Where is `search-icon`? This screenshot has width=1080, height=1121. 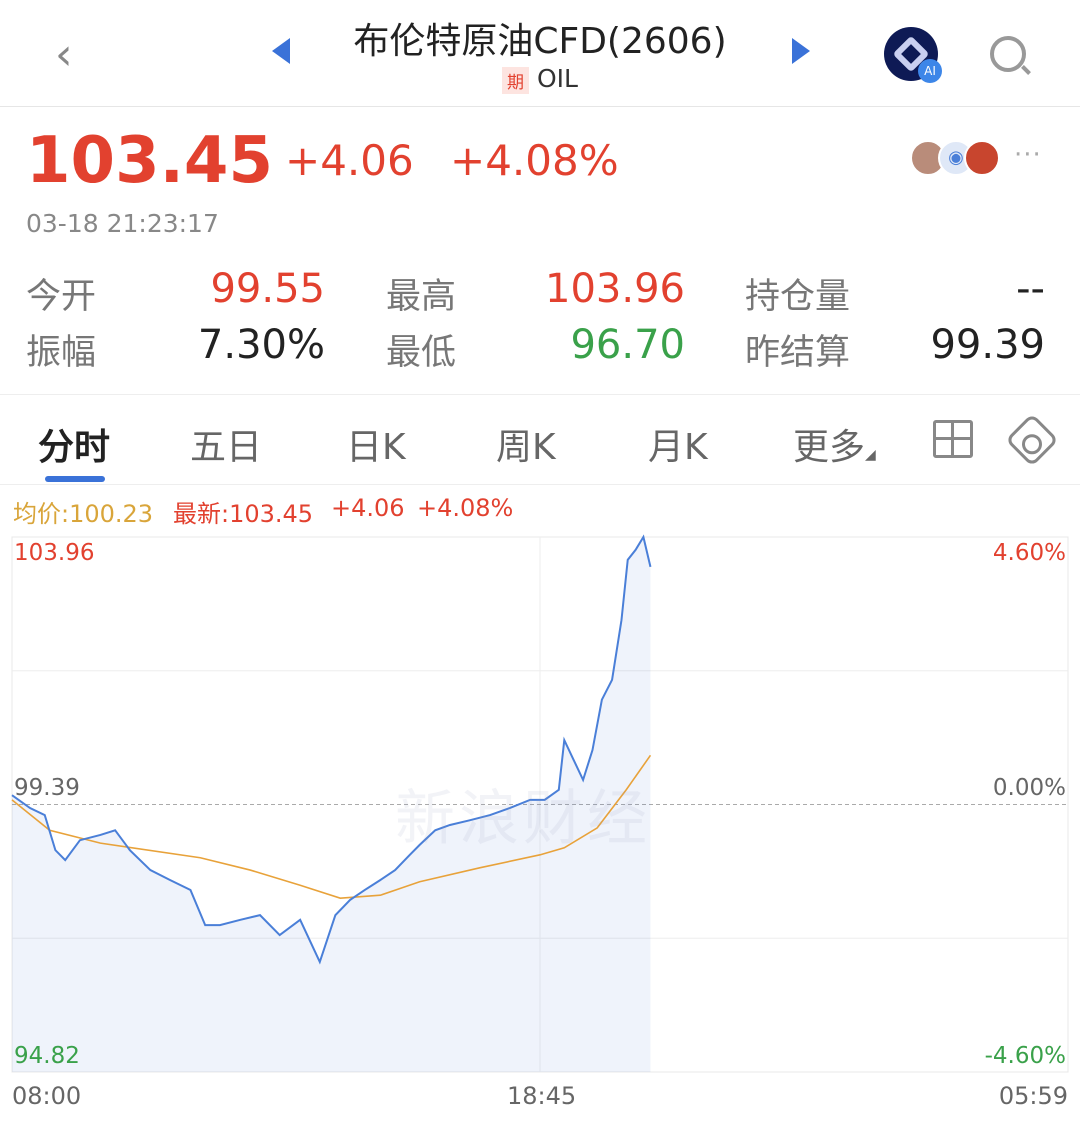 search-icon is located at coordinates (1008, 54).